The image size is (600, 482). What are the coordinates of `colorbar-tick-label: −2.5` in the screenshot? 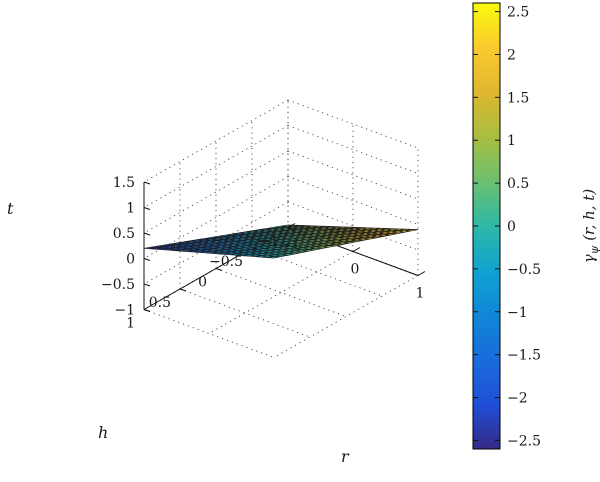 It's located at (524, 441).